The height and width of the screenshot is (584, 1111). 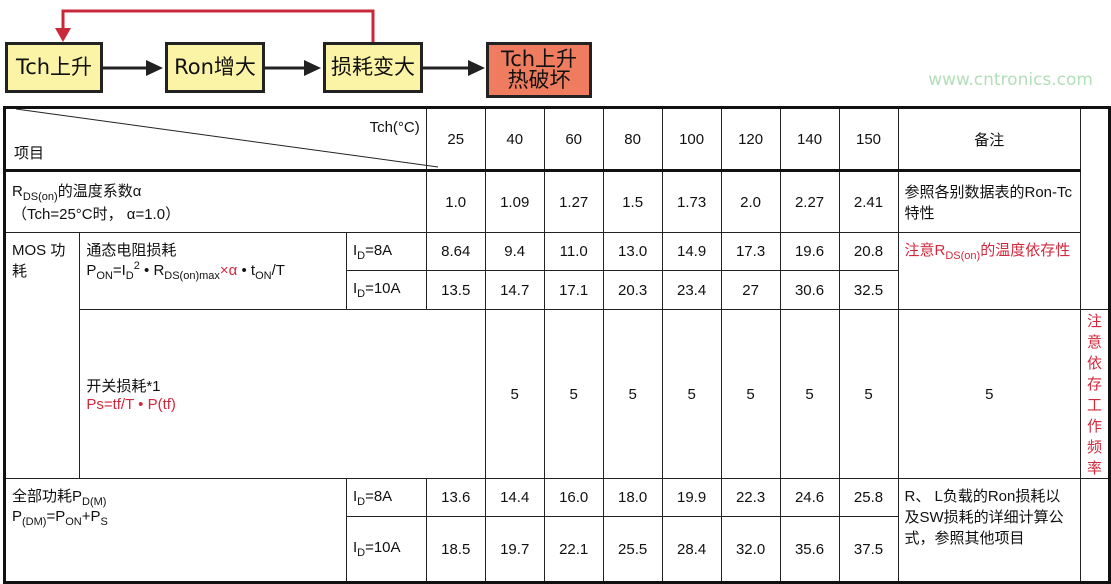 I want to click on value-cell: 23.4, so click(x=691, y=290).